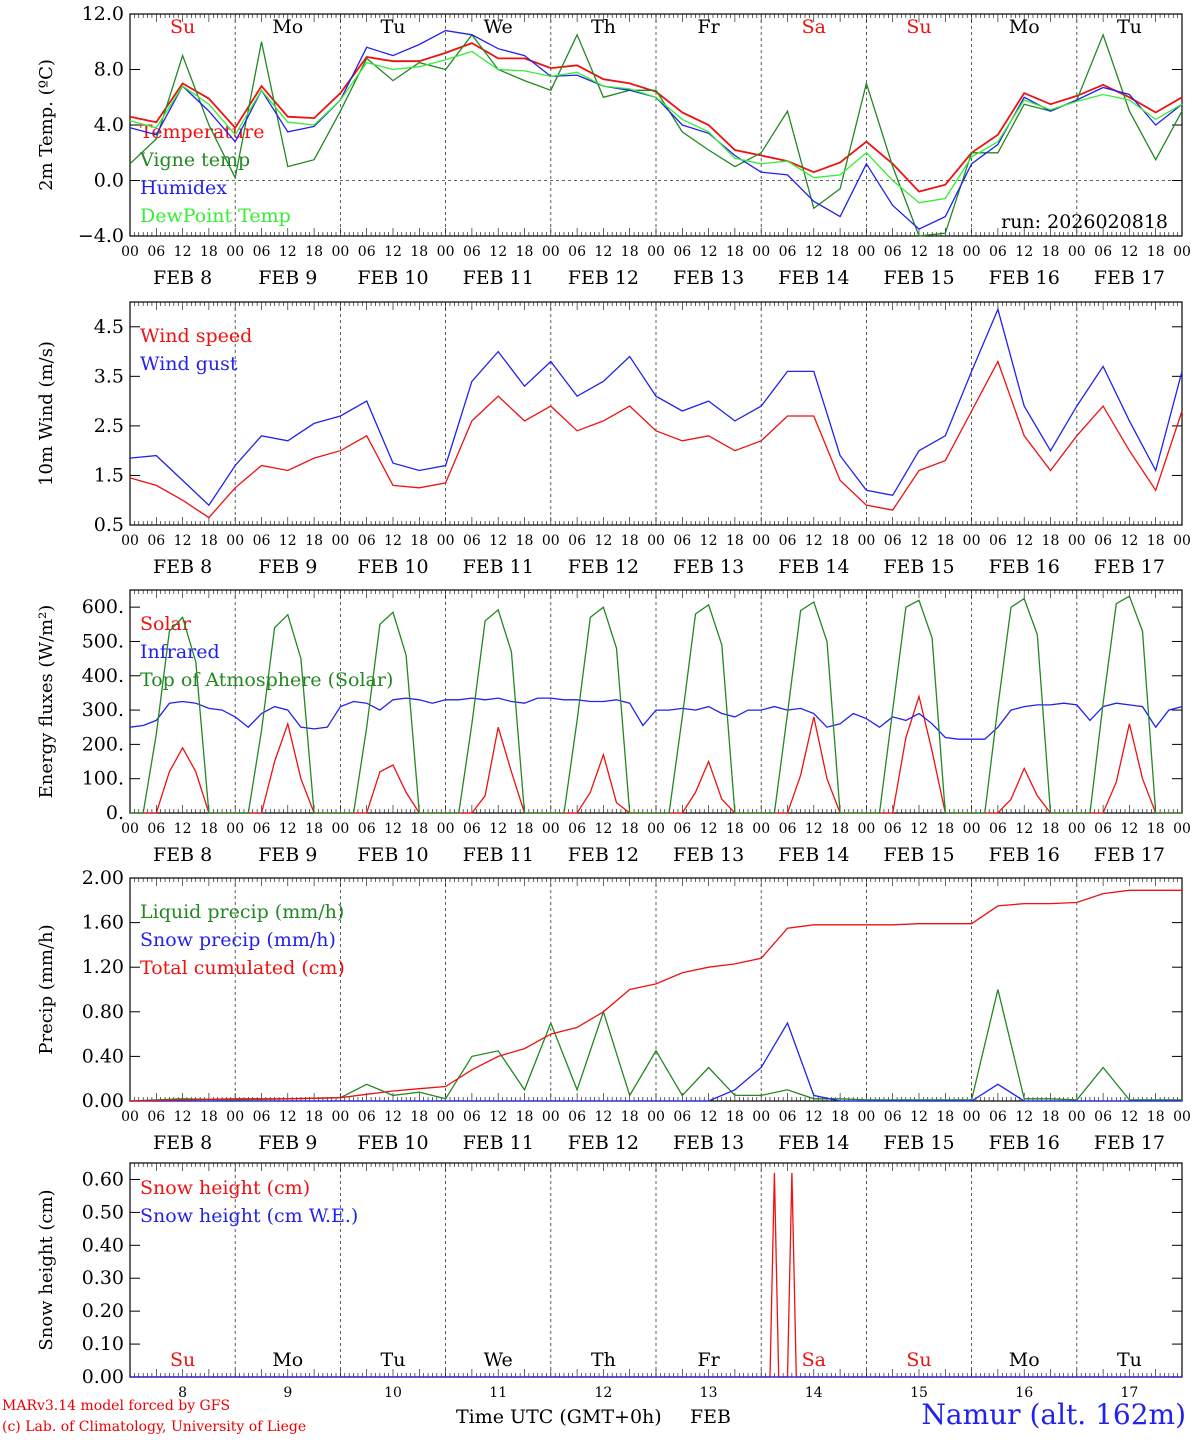  Describe the element at coordinates (603, 1393) in the screenshot. I see `x-day-number: 12` at that location.